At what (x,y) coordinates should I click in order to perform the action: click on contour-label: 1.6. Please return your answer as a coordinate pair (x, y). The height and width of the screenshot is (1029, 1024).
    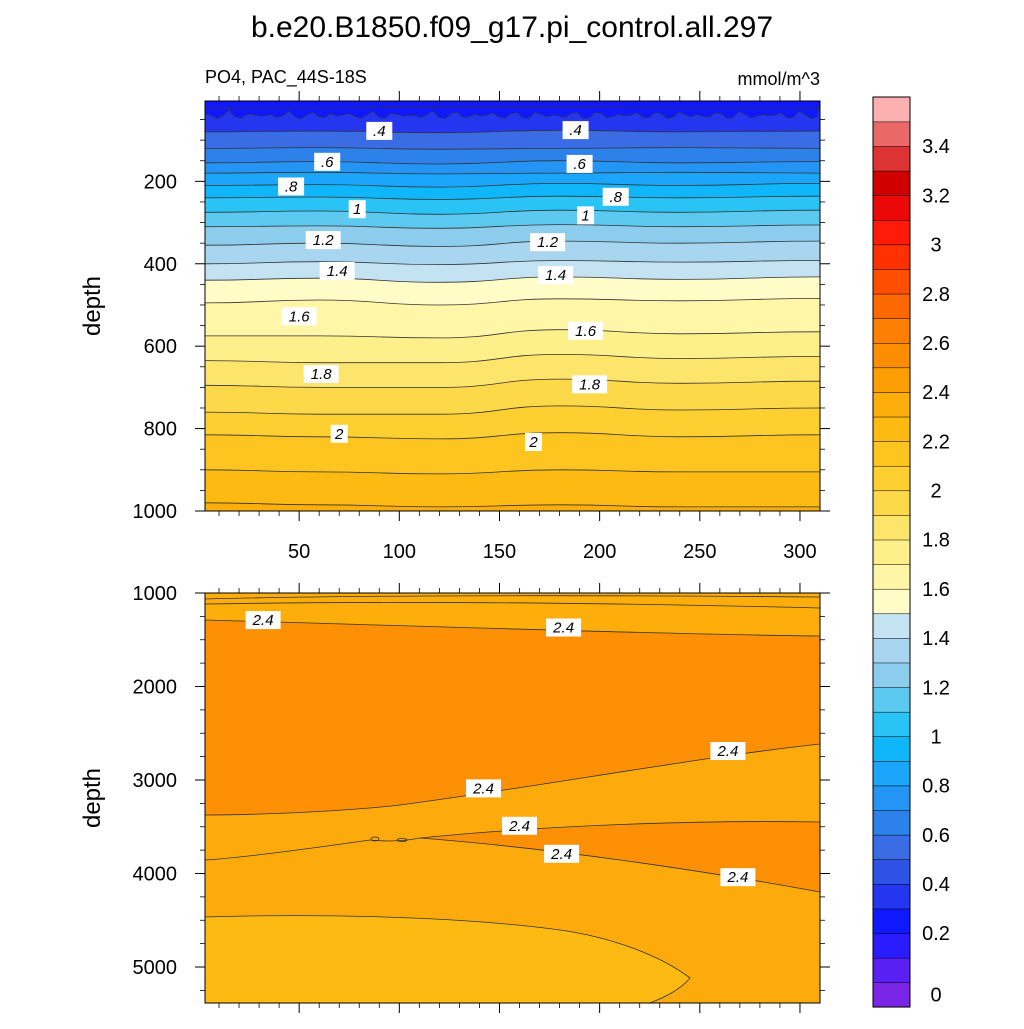
    Looking at the image, I should click on (299, 316).